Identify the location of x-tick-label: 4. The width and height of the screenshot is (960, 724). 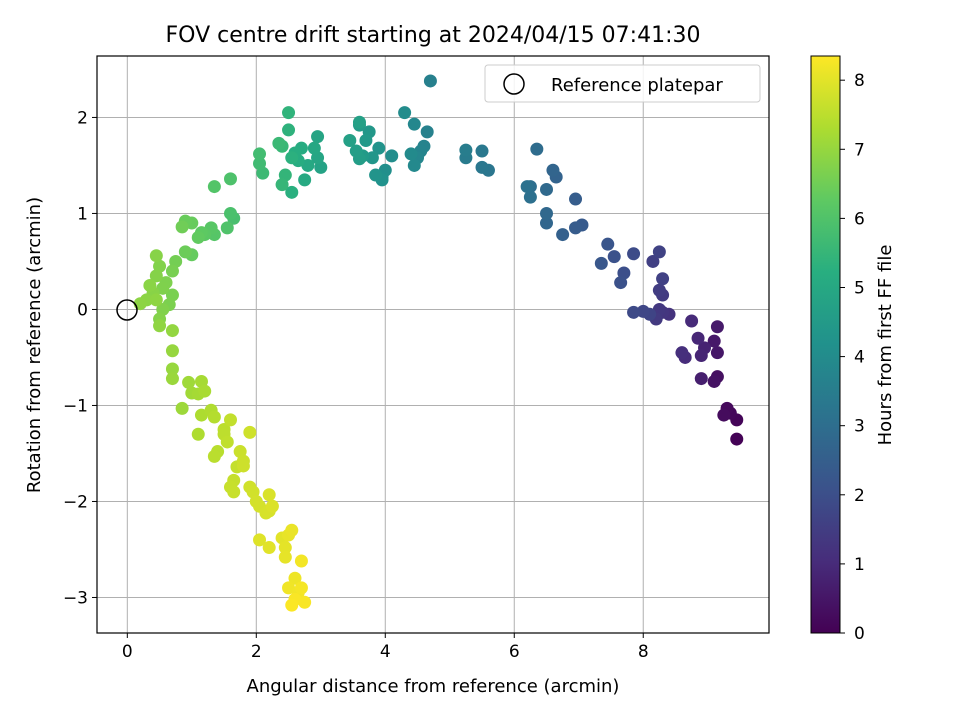
(385, 652).